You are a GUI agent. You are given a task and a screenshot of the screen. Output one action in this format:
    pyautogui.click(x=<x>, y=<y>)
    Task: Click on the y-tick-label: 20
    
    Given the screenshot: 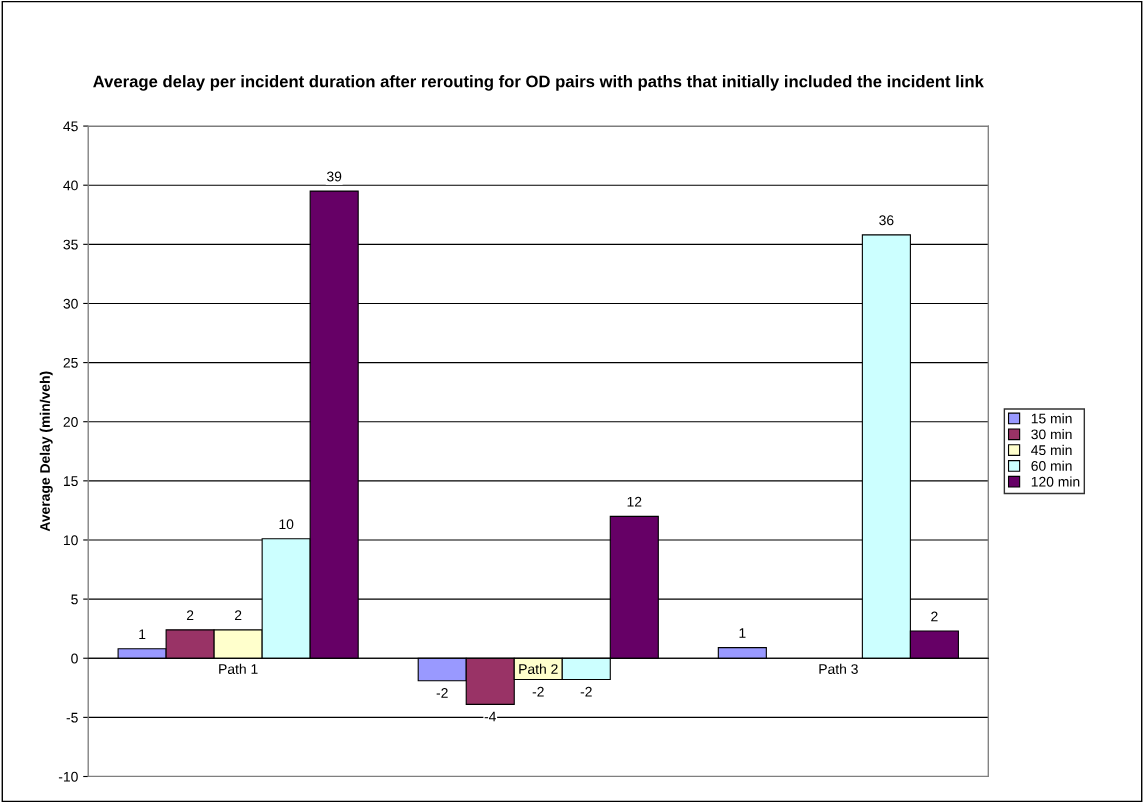 What is the action you would take?
    pyautogui.click(x=70, y=422)
    